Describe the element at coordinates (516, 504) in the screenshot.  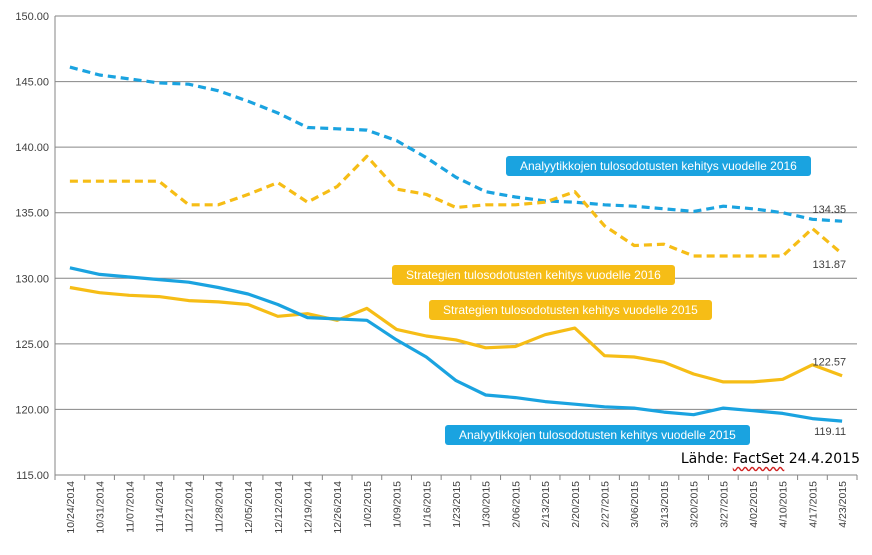
I see `x-tick-label: 2/06/2015` at that location.